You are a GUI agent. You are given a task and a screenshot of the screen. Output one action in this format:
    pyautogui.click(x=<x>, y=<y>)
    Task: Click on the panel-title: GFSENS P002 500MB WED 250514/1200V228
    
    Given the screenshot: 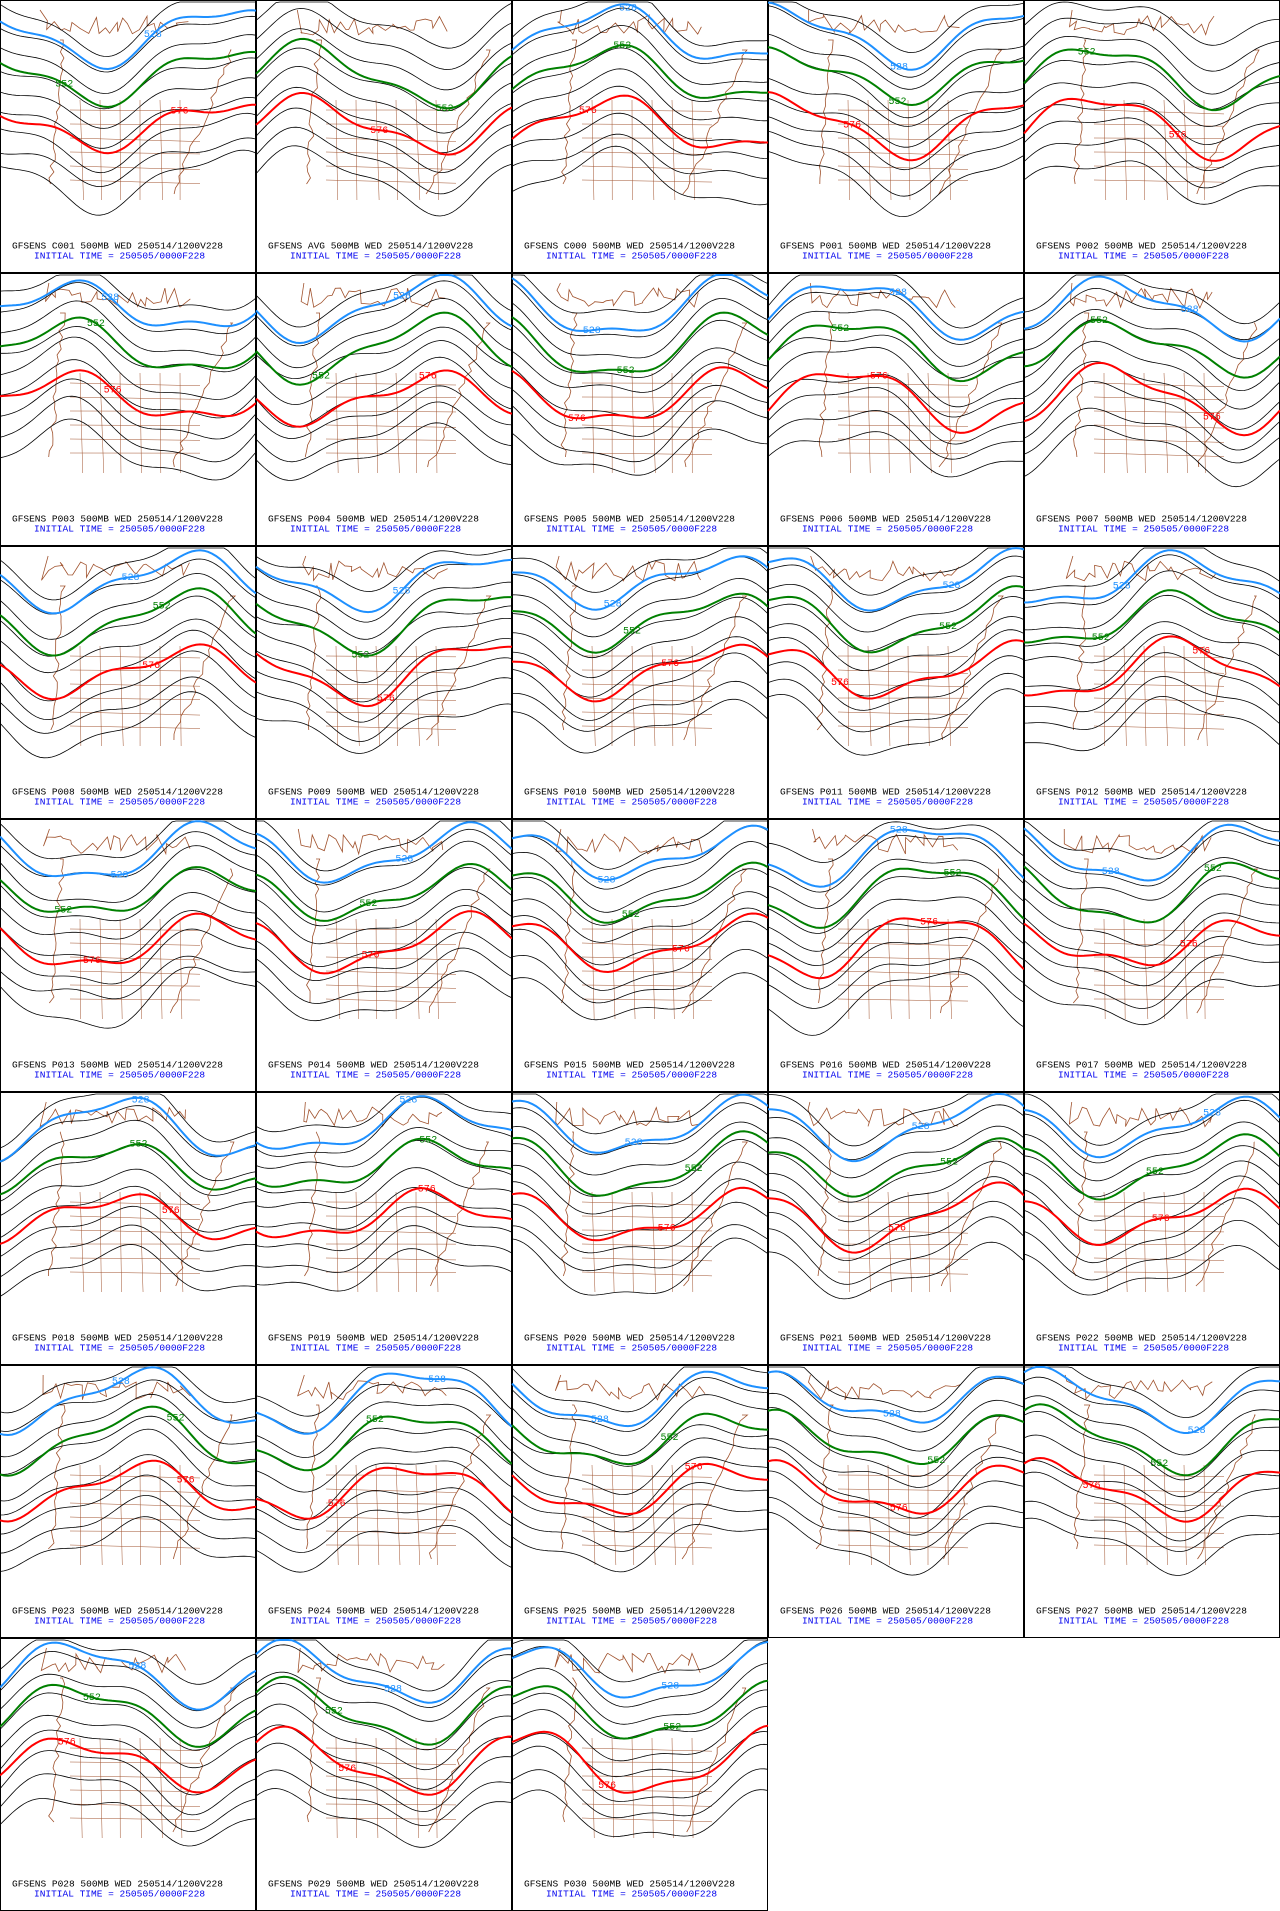 What is the action you would take?
    pyautogui.click(x=1141, y=246)
    